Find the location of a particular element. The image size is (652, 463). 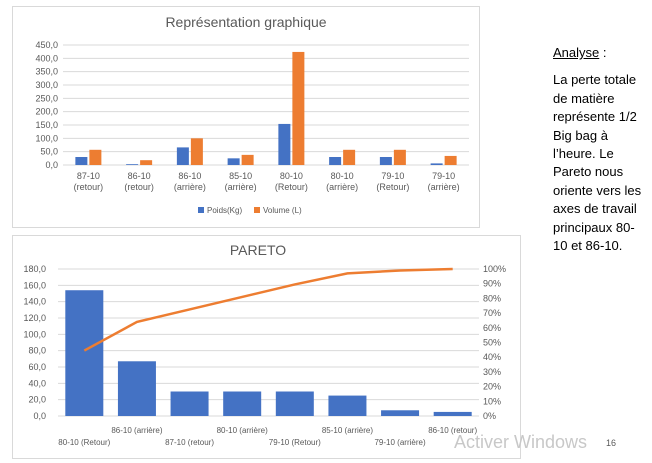

chart2-y2tick-label: 90% is located at coordinates (492, 284).